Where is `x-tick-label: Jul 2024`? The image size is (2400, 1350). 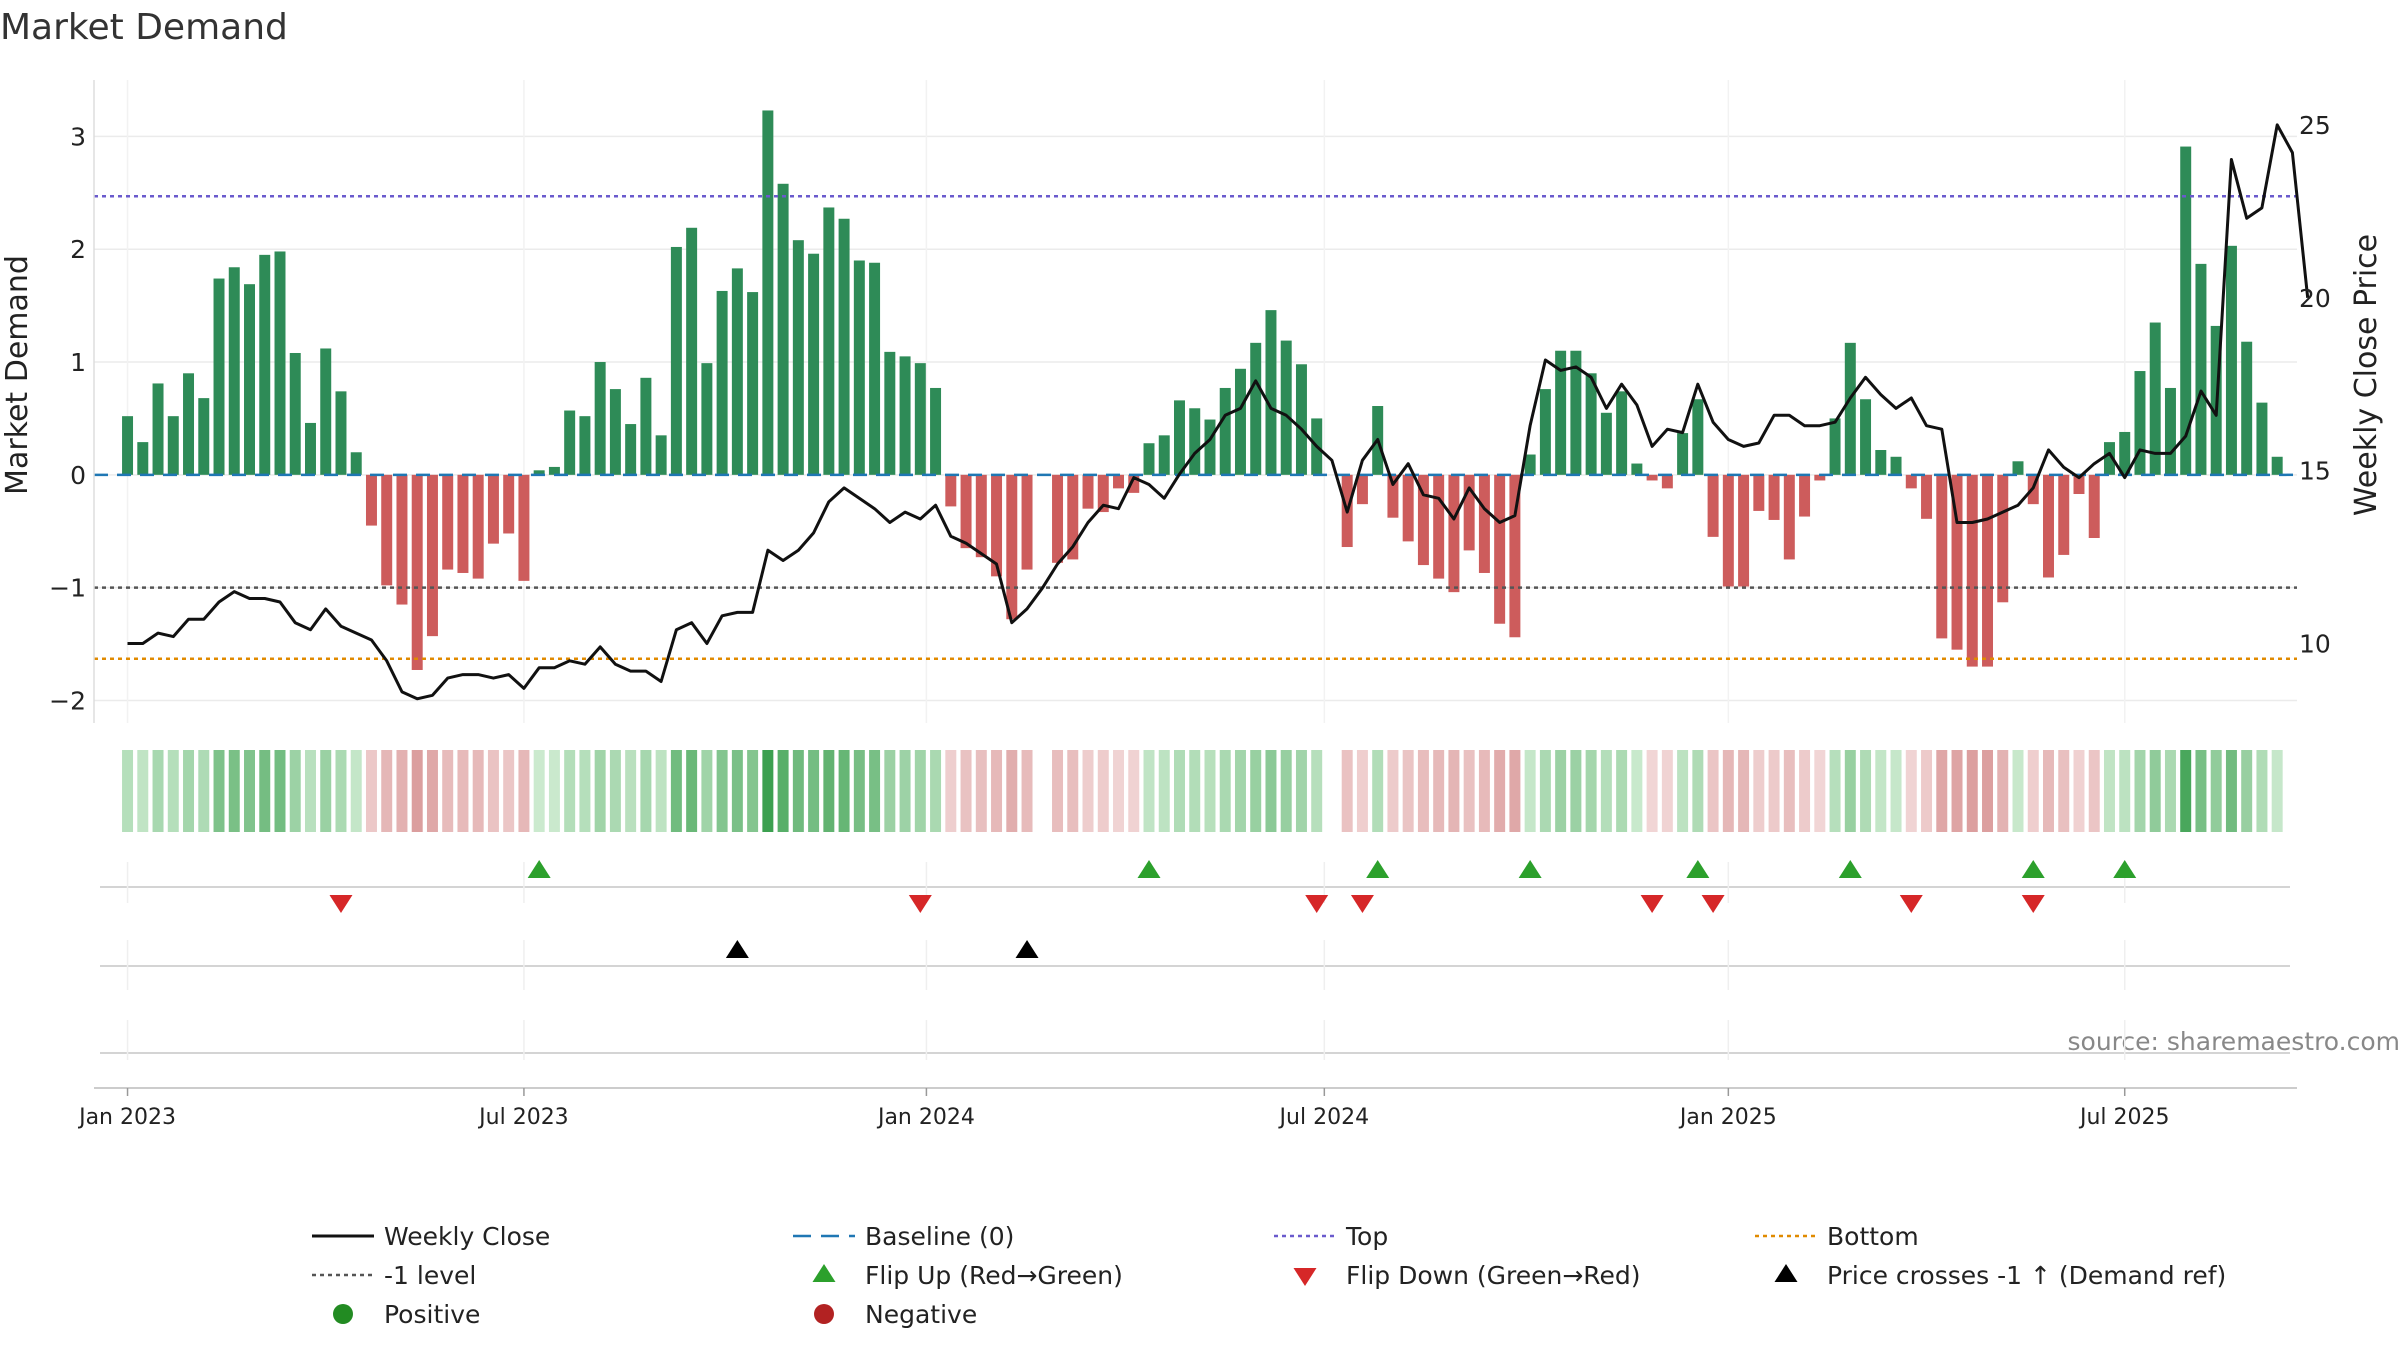
x-tick-label: Jul 2024 is located at coordinates (1324, 1117).